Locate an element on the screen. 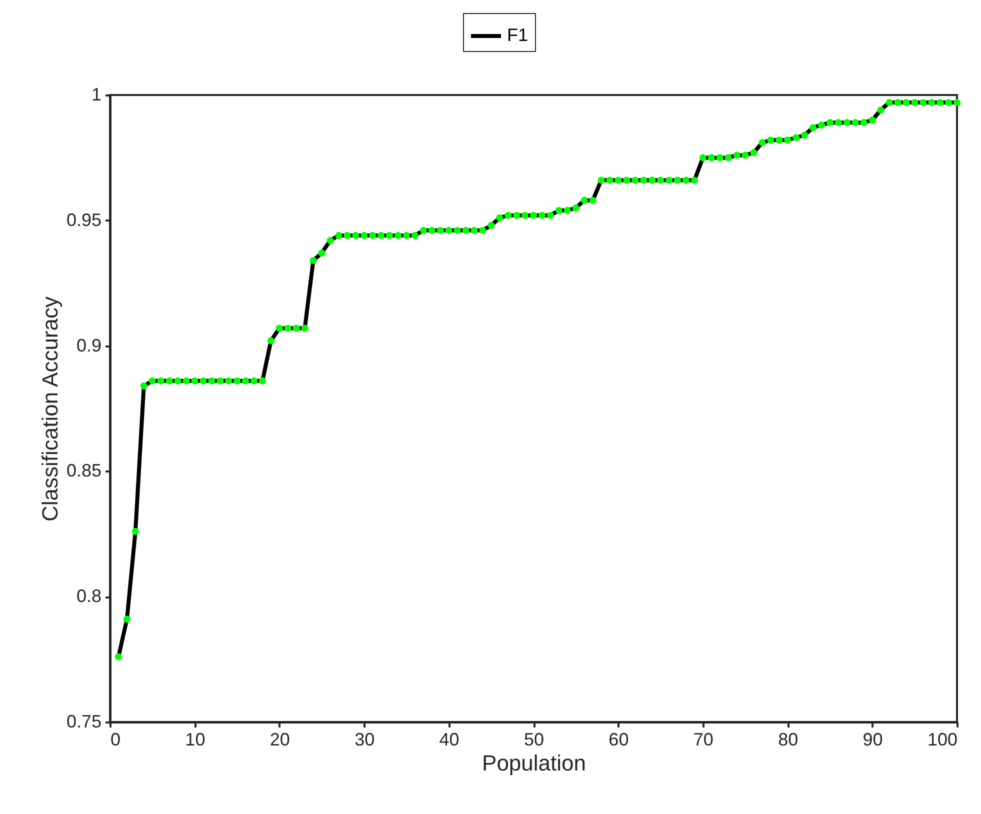 This screenshot has width=981, height=814. x-tick-label: 90 is located at coordinates (872, 740).